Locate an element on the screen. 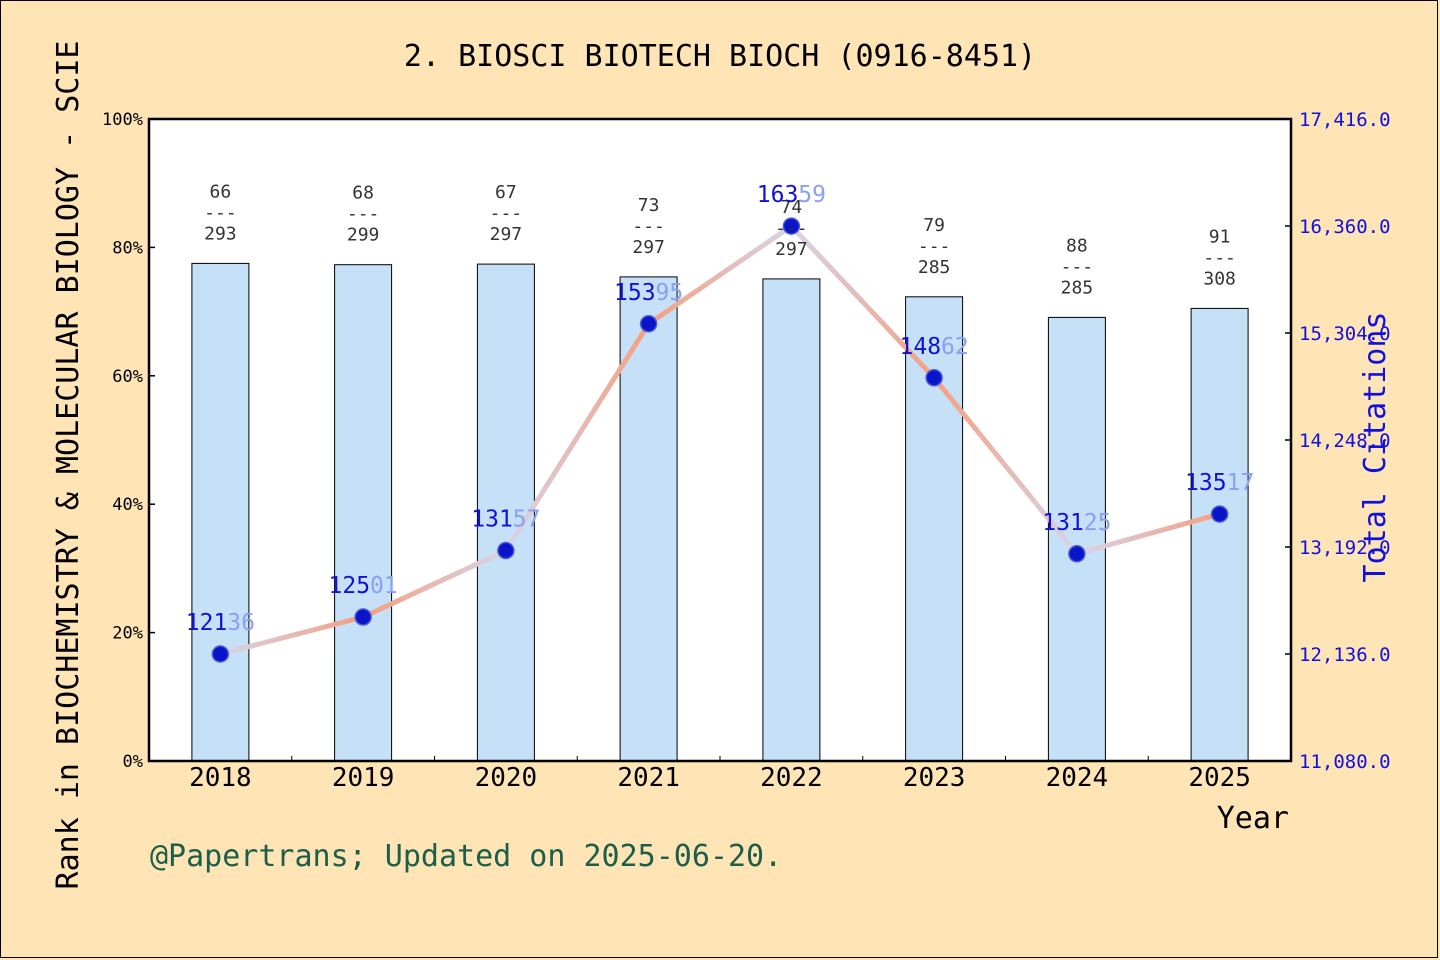 This screenshot has height=960, width=1440. citation-value-label: 12136 is located at coordinates (220, 623).